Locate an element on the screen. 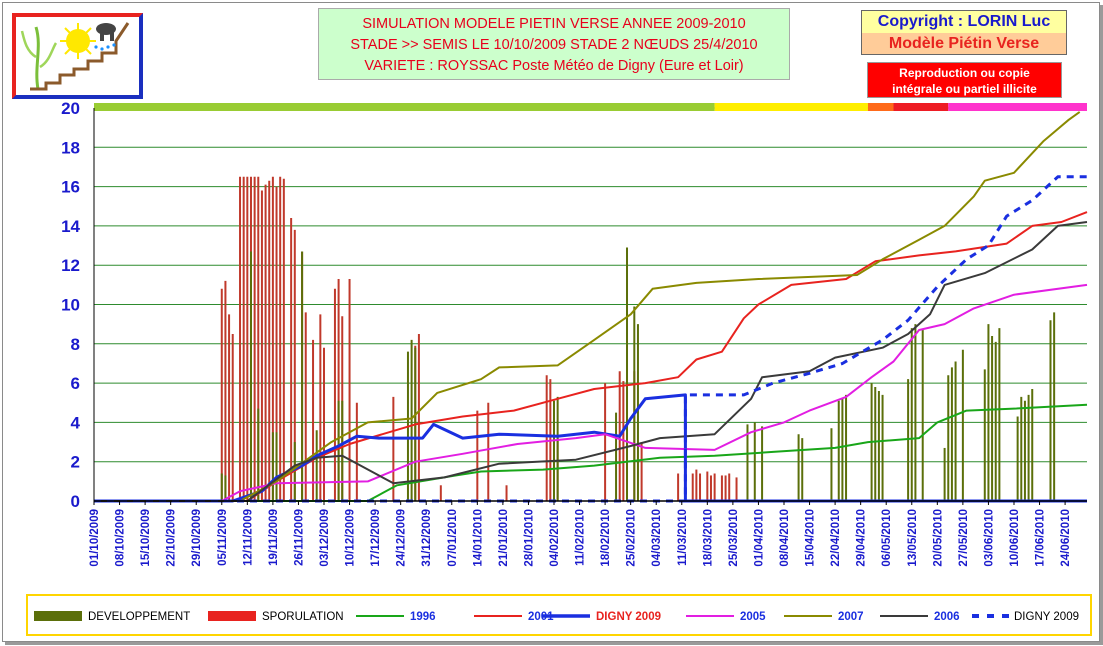 The width and height of the screenshot is (1103, 646). x-tick-label: 22/04/2010 is located at coordinates (836, 538).